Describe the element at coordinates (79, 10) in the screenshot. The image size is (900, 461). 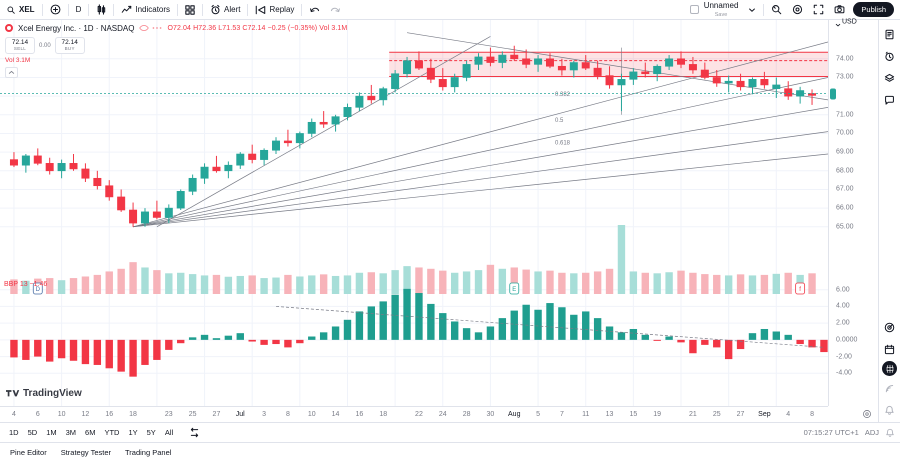
I see `interval-selector: D` at that location.